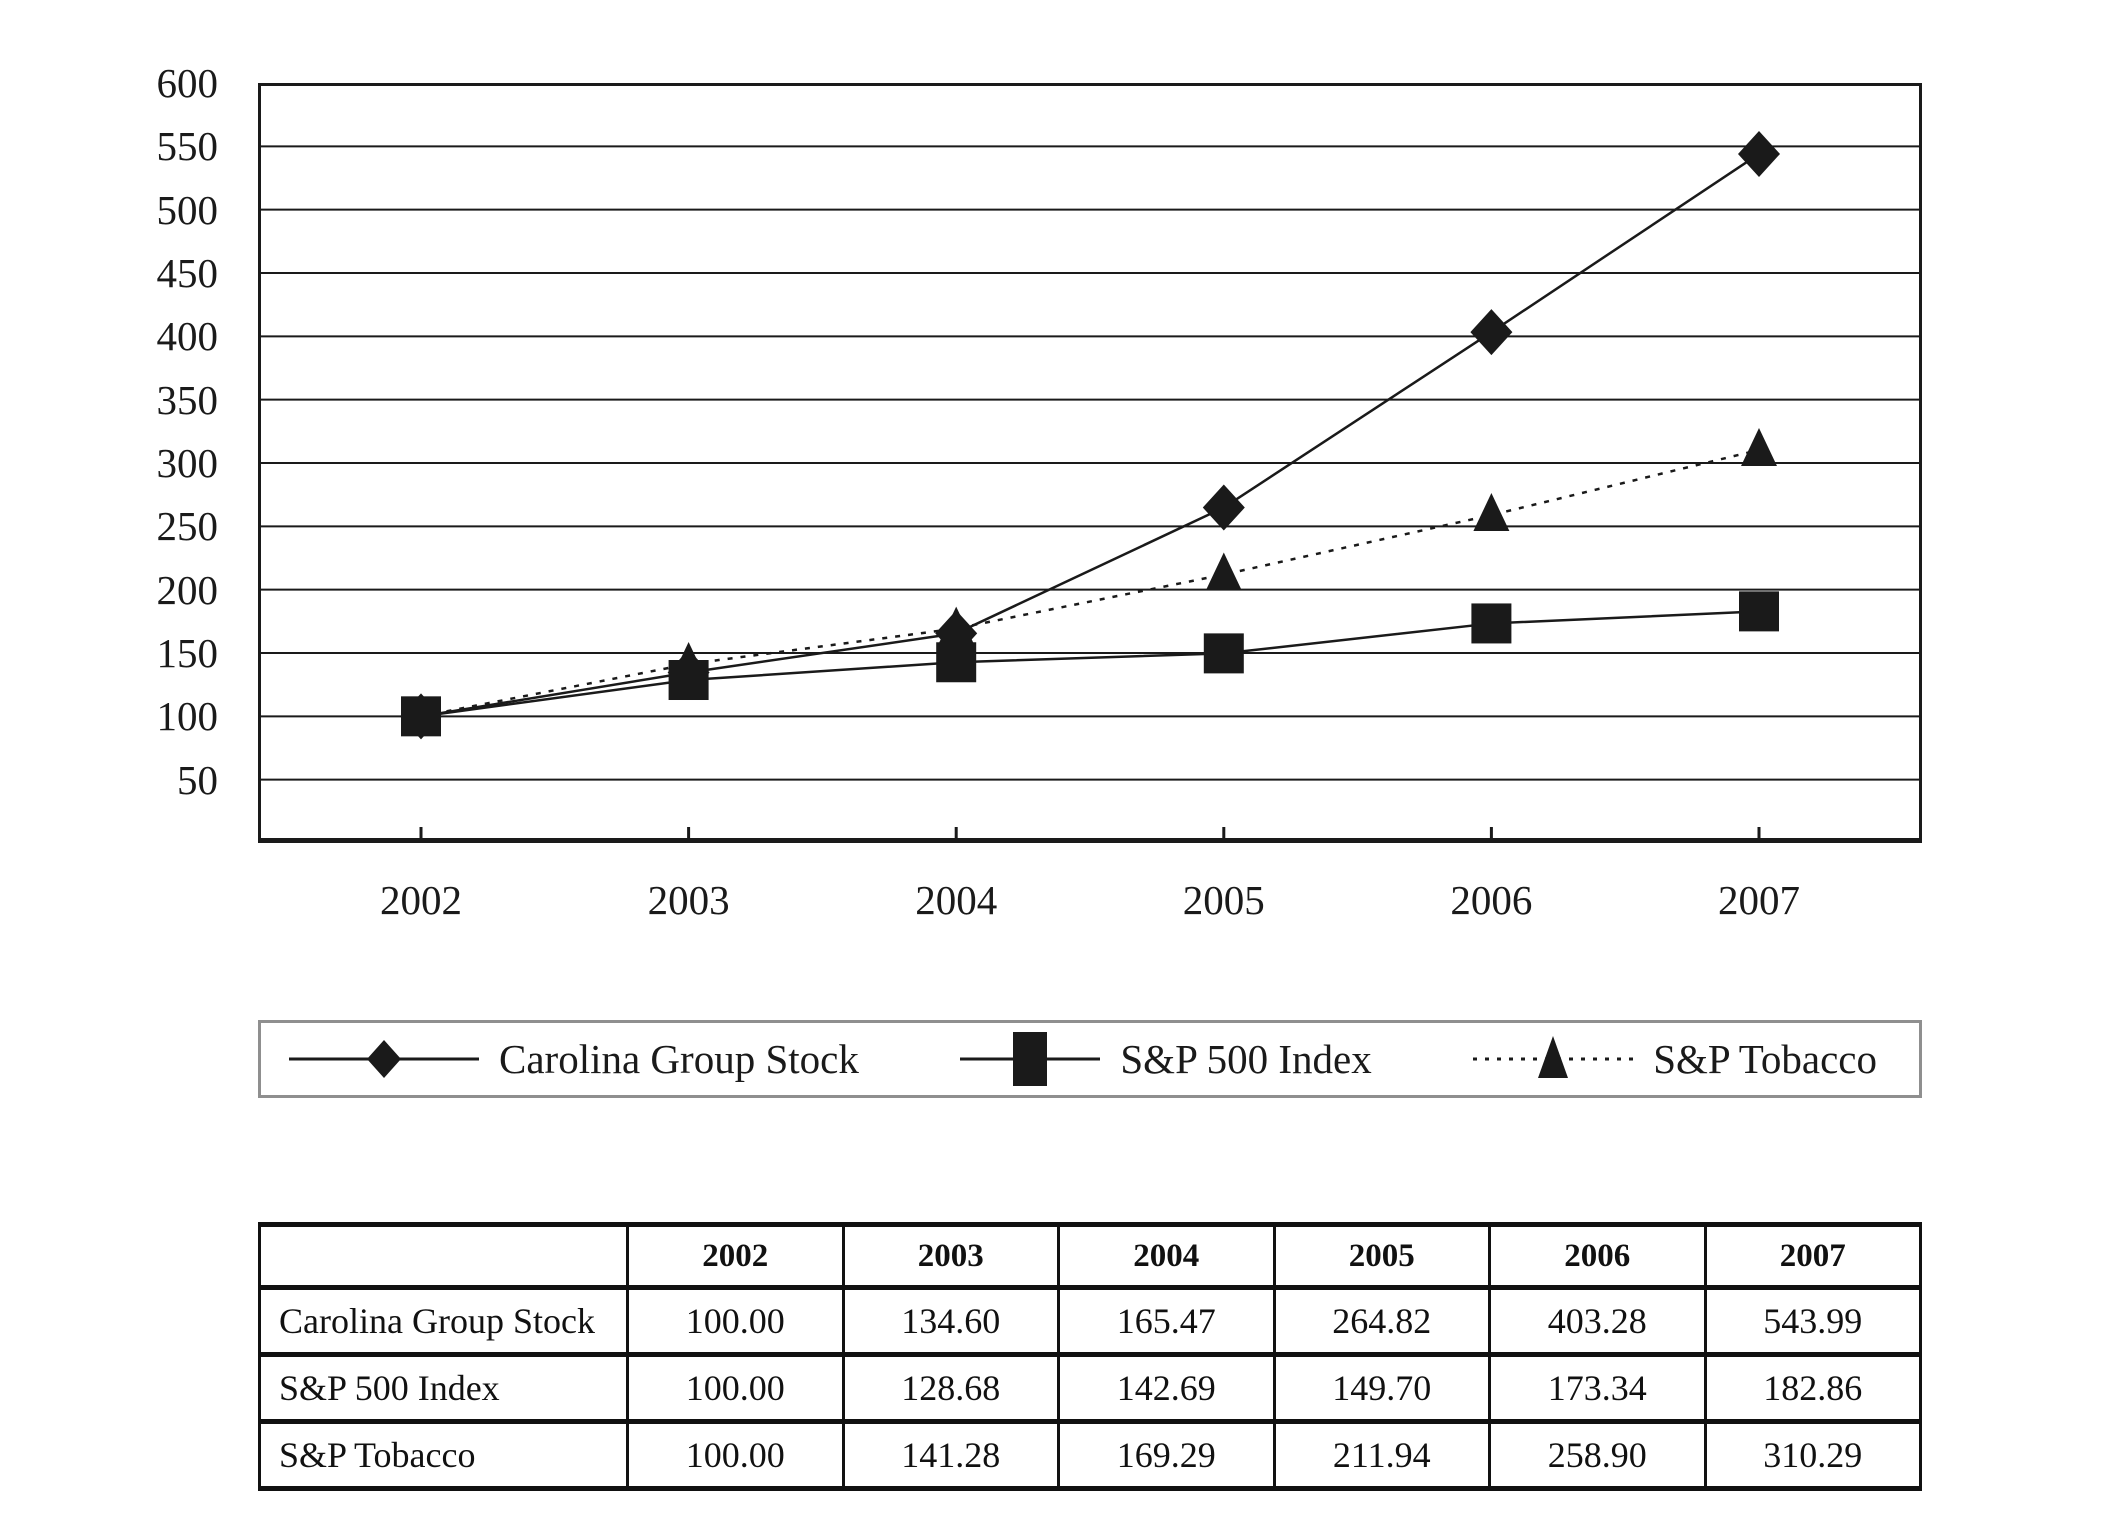 The width and height of the screenshot is (2118, 1533). I want to click on table-value-cell: 169.29, so click(1166, 1455).